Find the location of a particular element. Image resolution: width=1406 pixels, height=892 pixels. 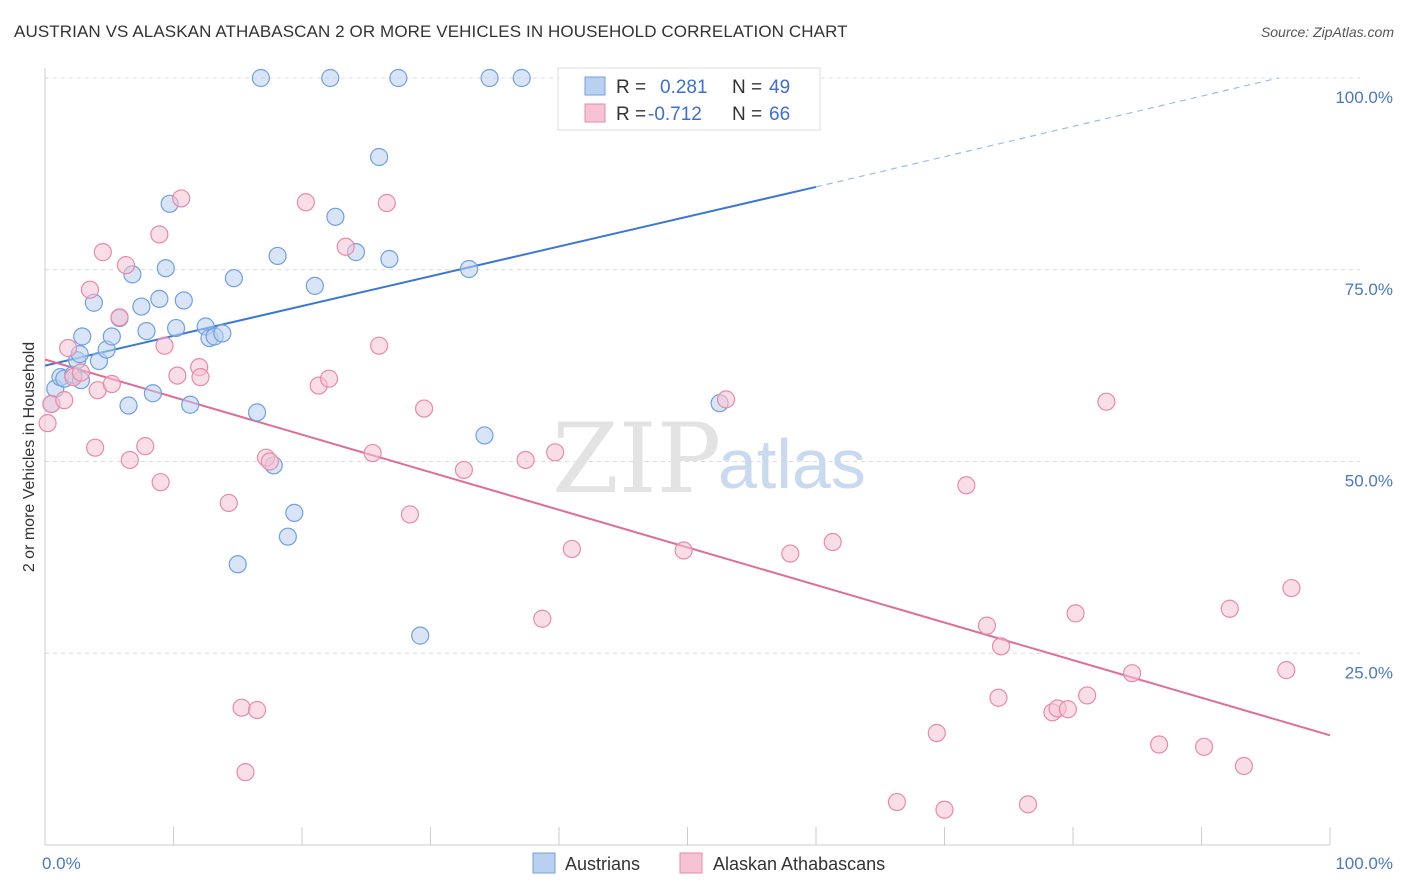

legend-n-value-2: 66 is located at coordinates (779, 114).